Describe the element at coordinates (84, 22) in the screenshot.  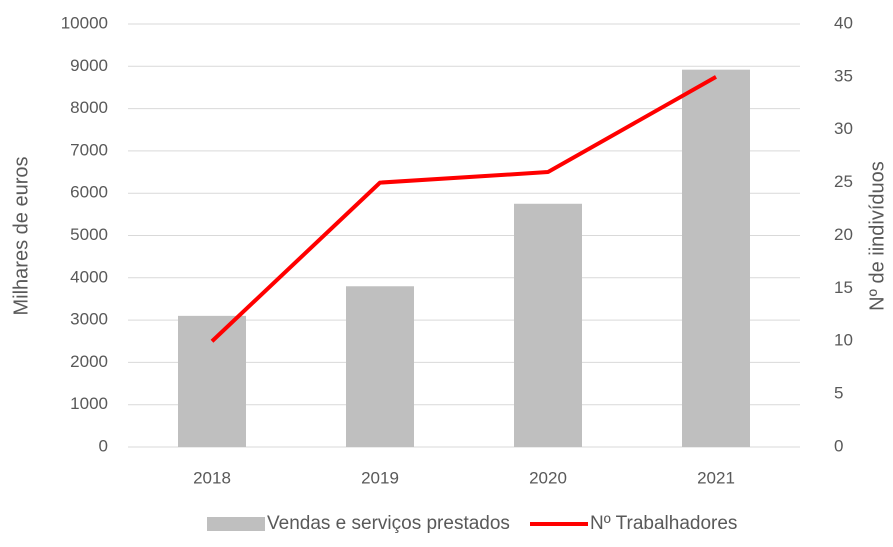
I see `y-tick-label: 10000` at that location.